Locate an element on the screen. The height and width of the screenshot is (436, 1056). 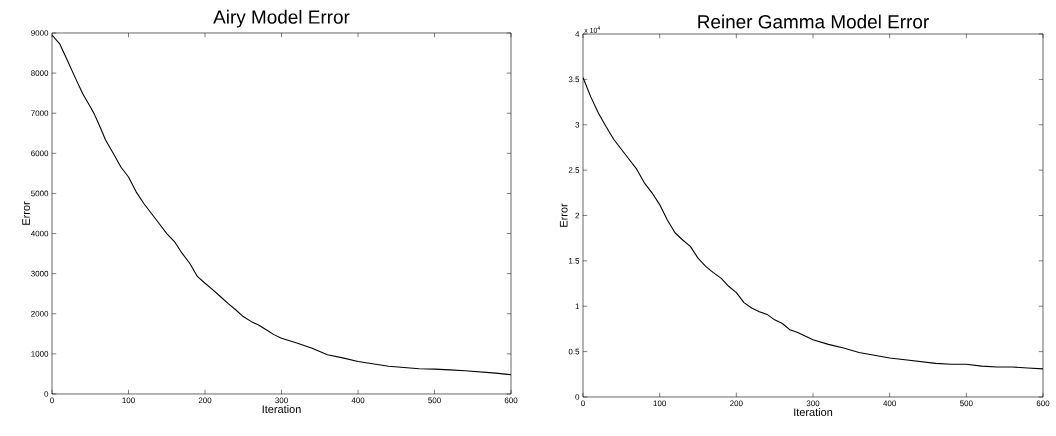
chart-title: Airy Model Error is located at coordinates (281, 18).